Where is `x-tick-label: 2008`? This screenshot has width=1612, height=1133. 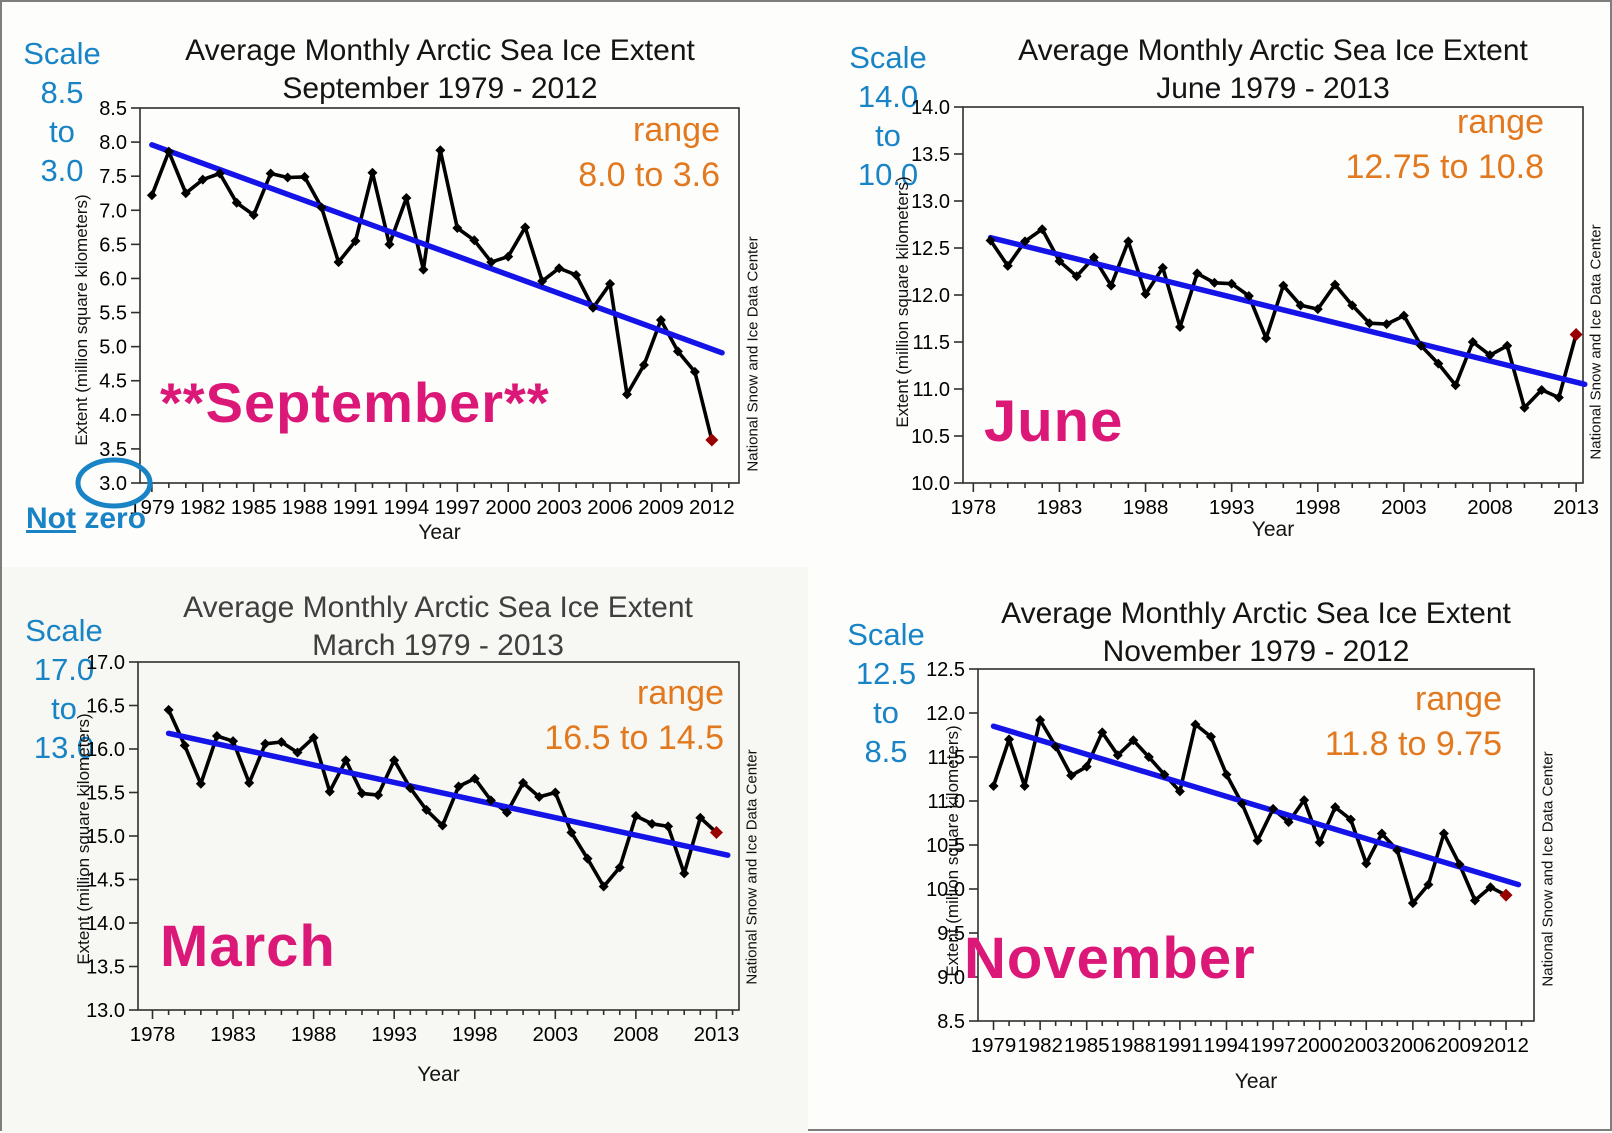 x-tick-label: 2008 is located at coordinates (636, 1034).